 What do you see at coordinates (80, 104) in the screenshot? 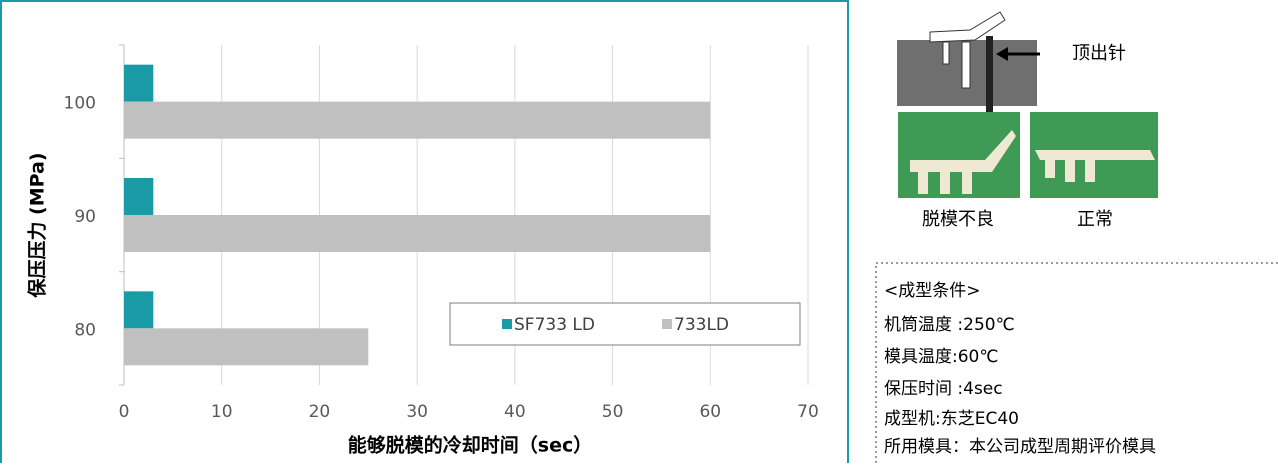
I see `y-tick-label: 100` at bounding box center [80, 104].